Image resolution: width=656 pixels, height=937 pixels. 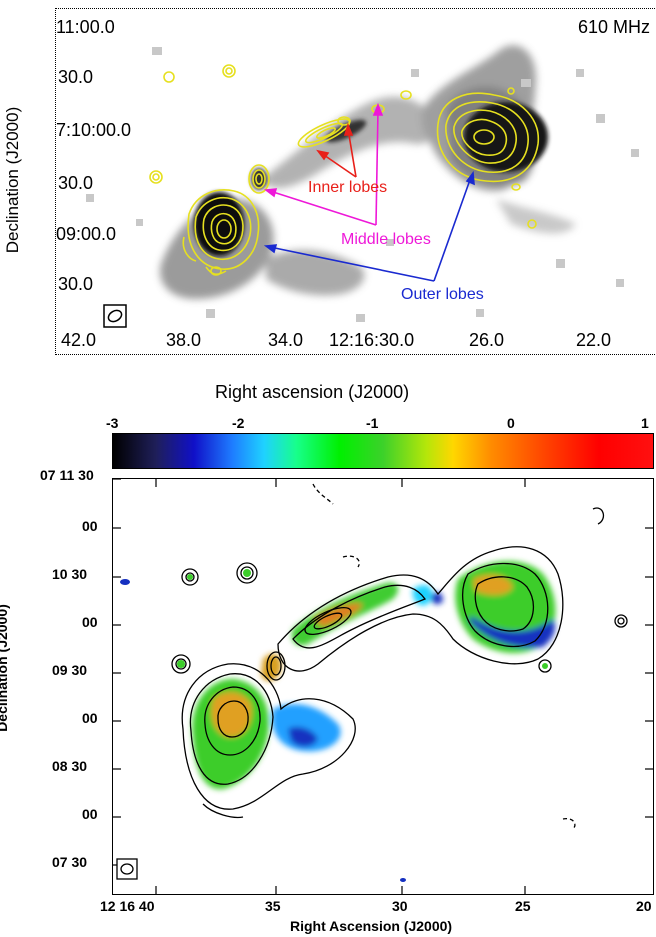 I want to click on y-tick: 07 30, so click(x=70, y=862).